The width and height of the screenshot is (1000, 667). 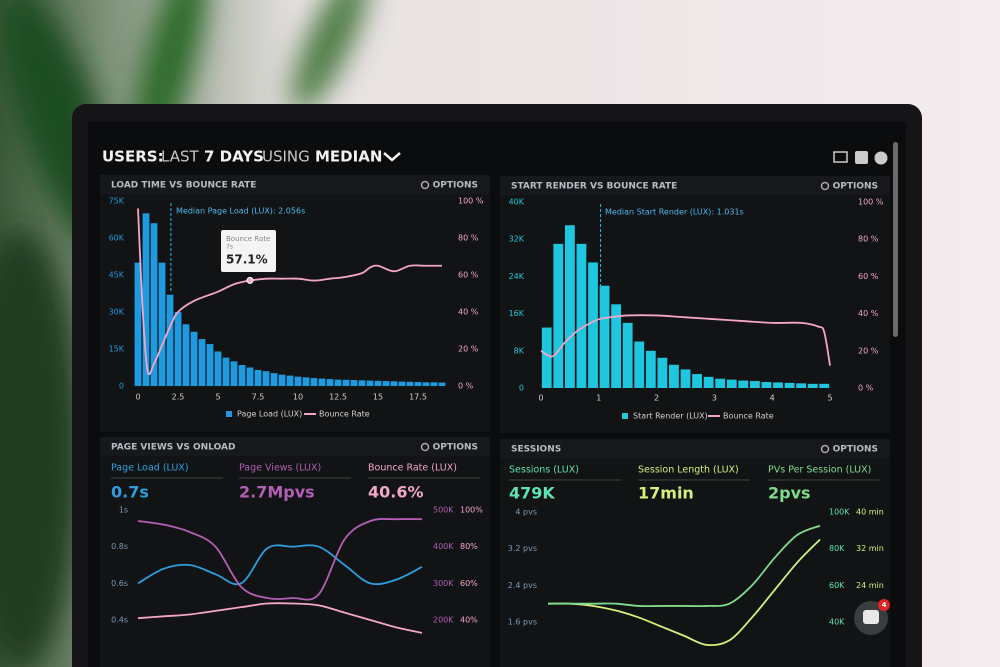 What do you see at coordinates (517, 239) in the screenshot?
I see `y-tick-label: 32K` at bounding box center [517, 239].